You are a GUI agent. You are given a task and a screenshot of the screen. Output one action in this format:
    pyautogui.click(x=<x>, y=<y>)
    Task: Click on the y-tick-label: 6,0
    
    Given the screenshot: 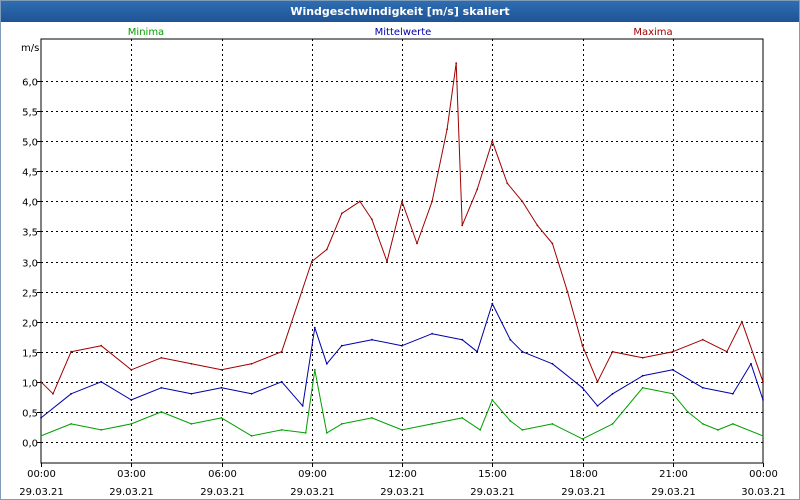 What is the action you would take?
    pyautogui.click(x=30, y=83)
    